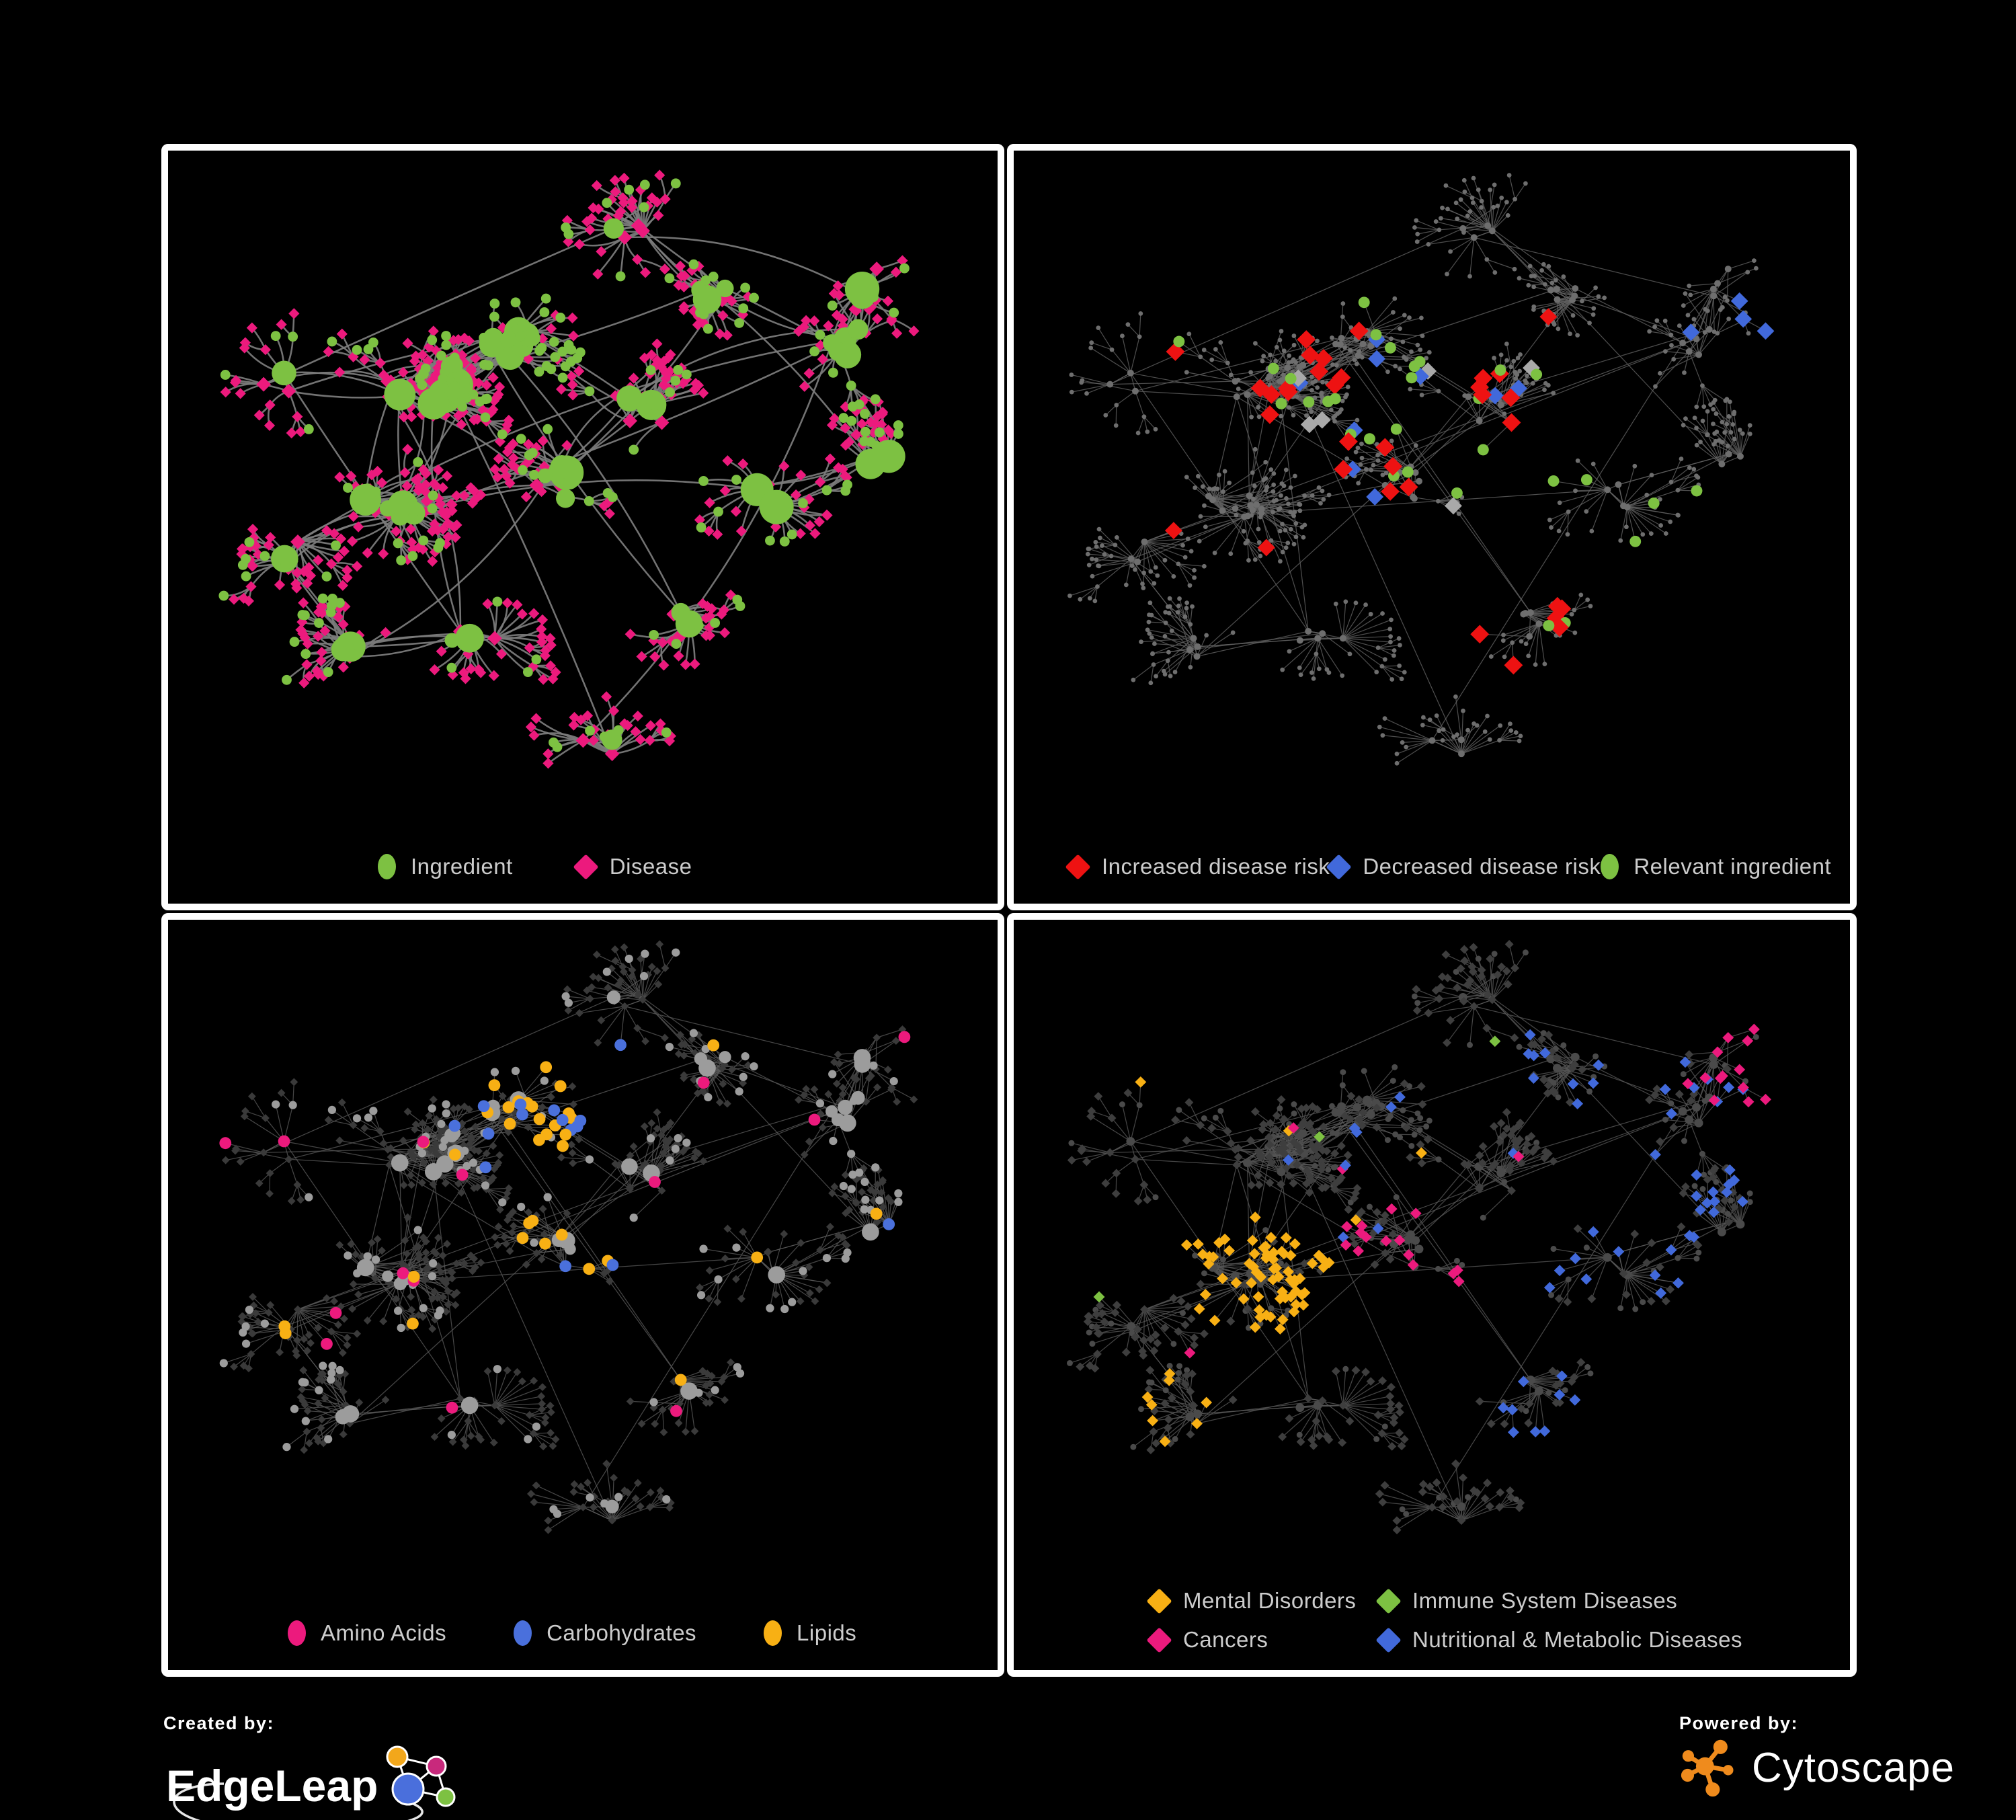 This screenshot has width=2016, height=1820. What do you see at coordinates (827, 1632) in the screenshot?
I see `legend-label: Lipids` at bounding box center [827, 1632].